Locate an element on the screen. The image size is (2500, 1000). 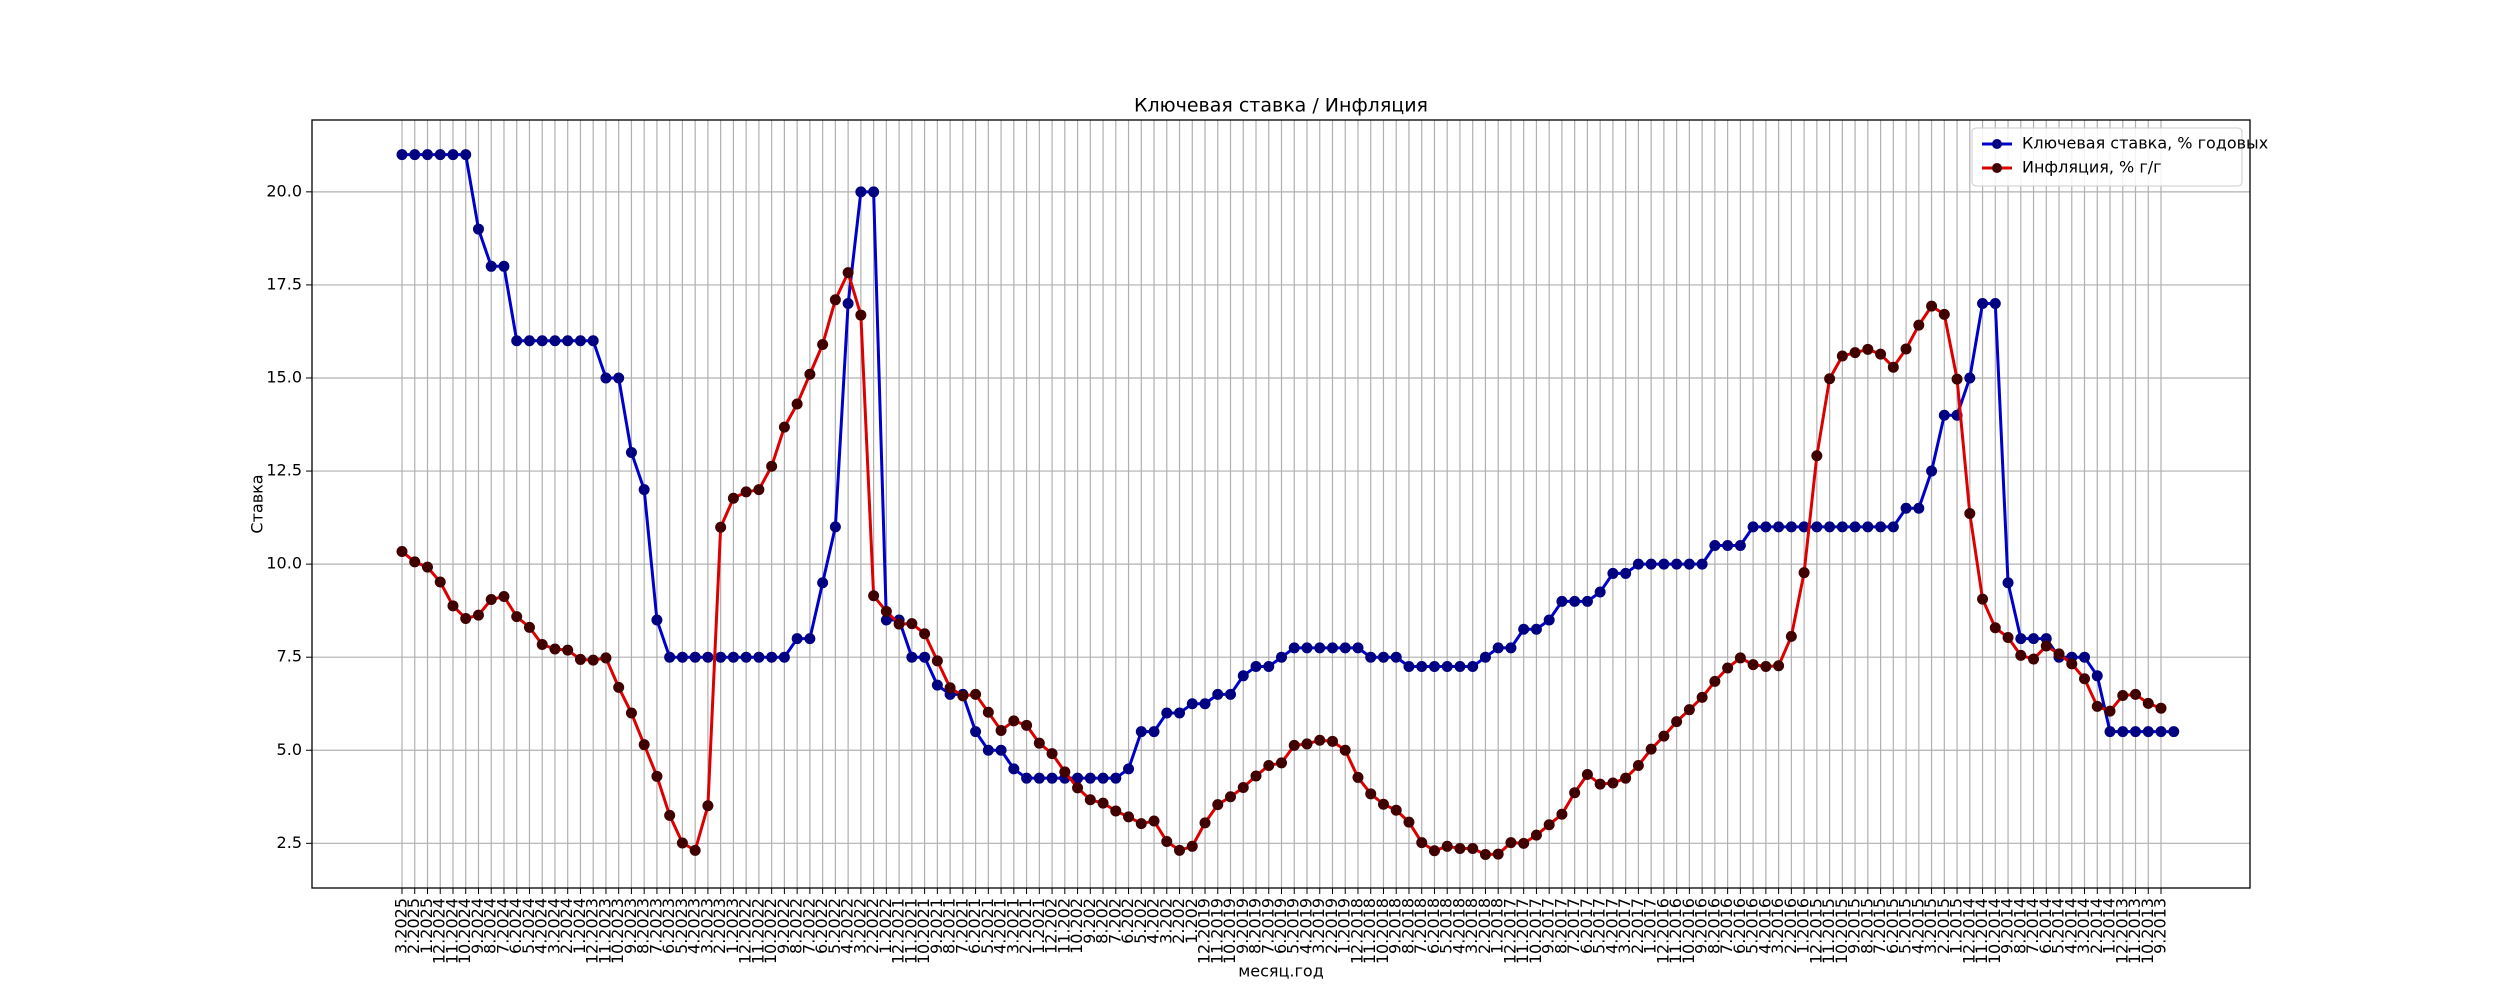
x-tick-label: 9.2018 is located at coordinates (1395, 926).